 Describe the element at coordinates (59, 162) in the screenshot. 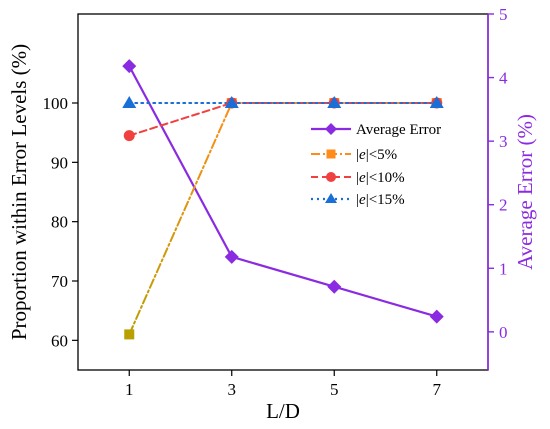

I see `y-left-tick-label: 90` at that location.